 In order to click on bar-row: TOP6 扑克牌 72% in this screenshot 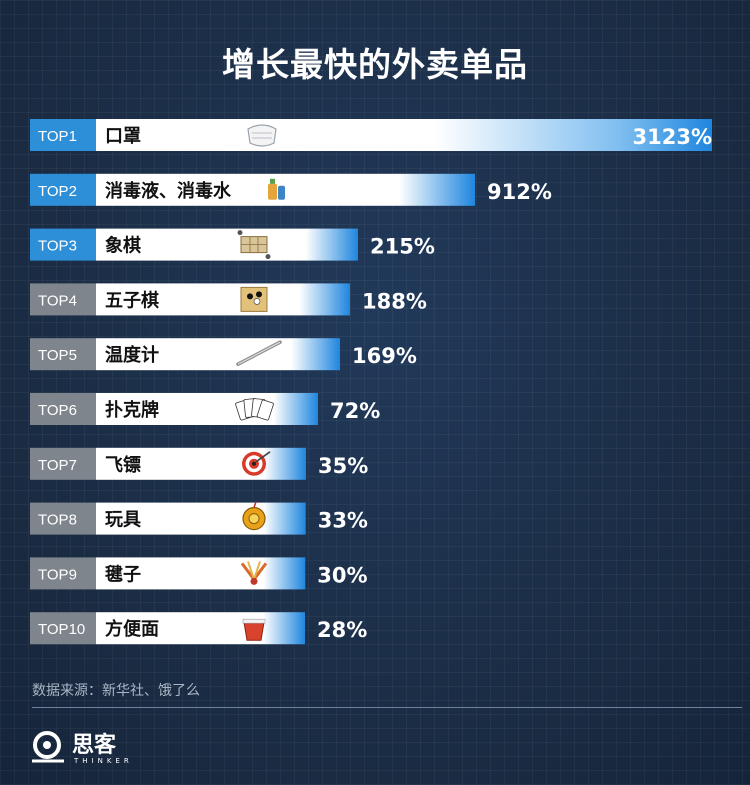, I will do `click(205, 409)`.